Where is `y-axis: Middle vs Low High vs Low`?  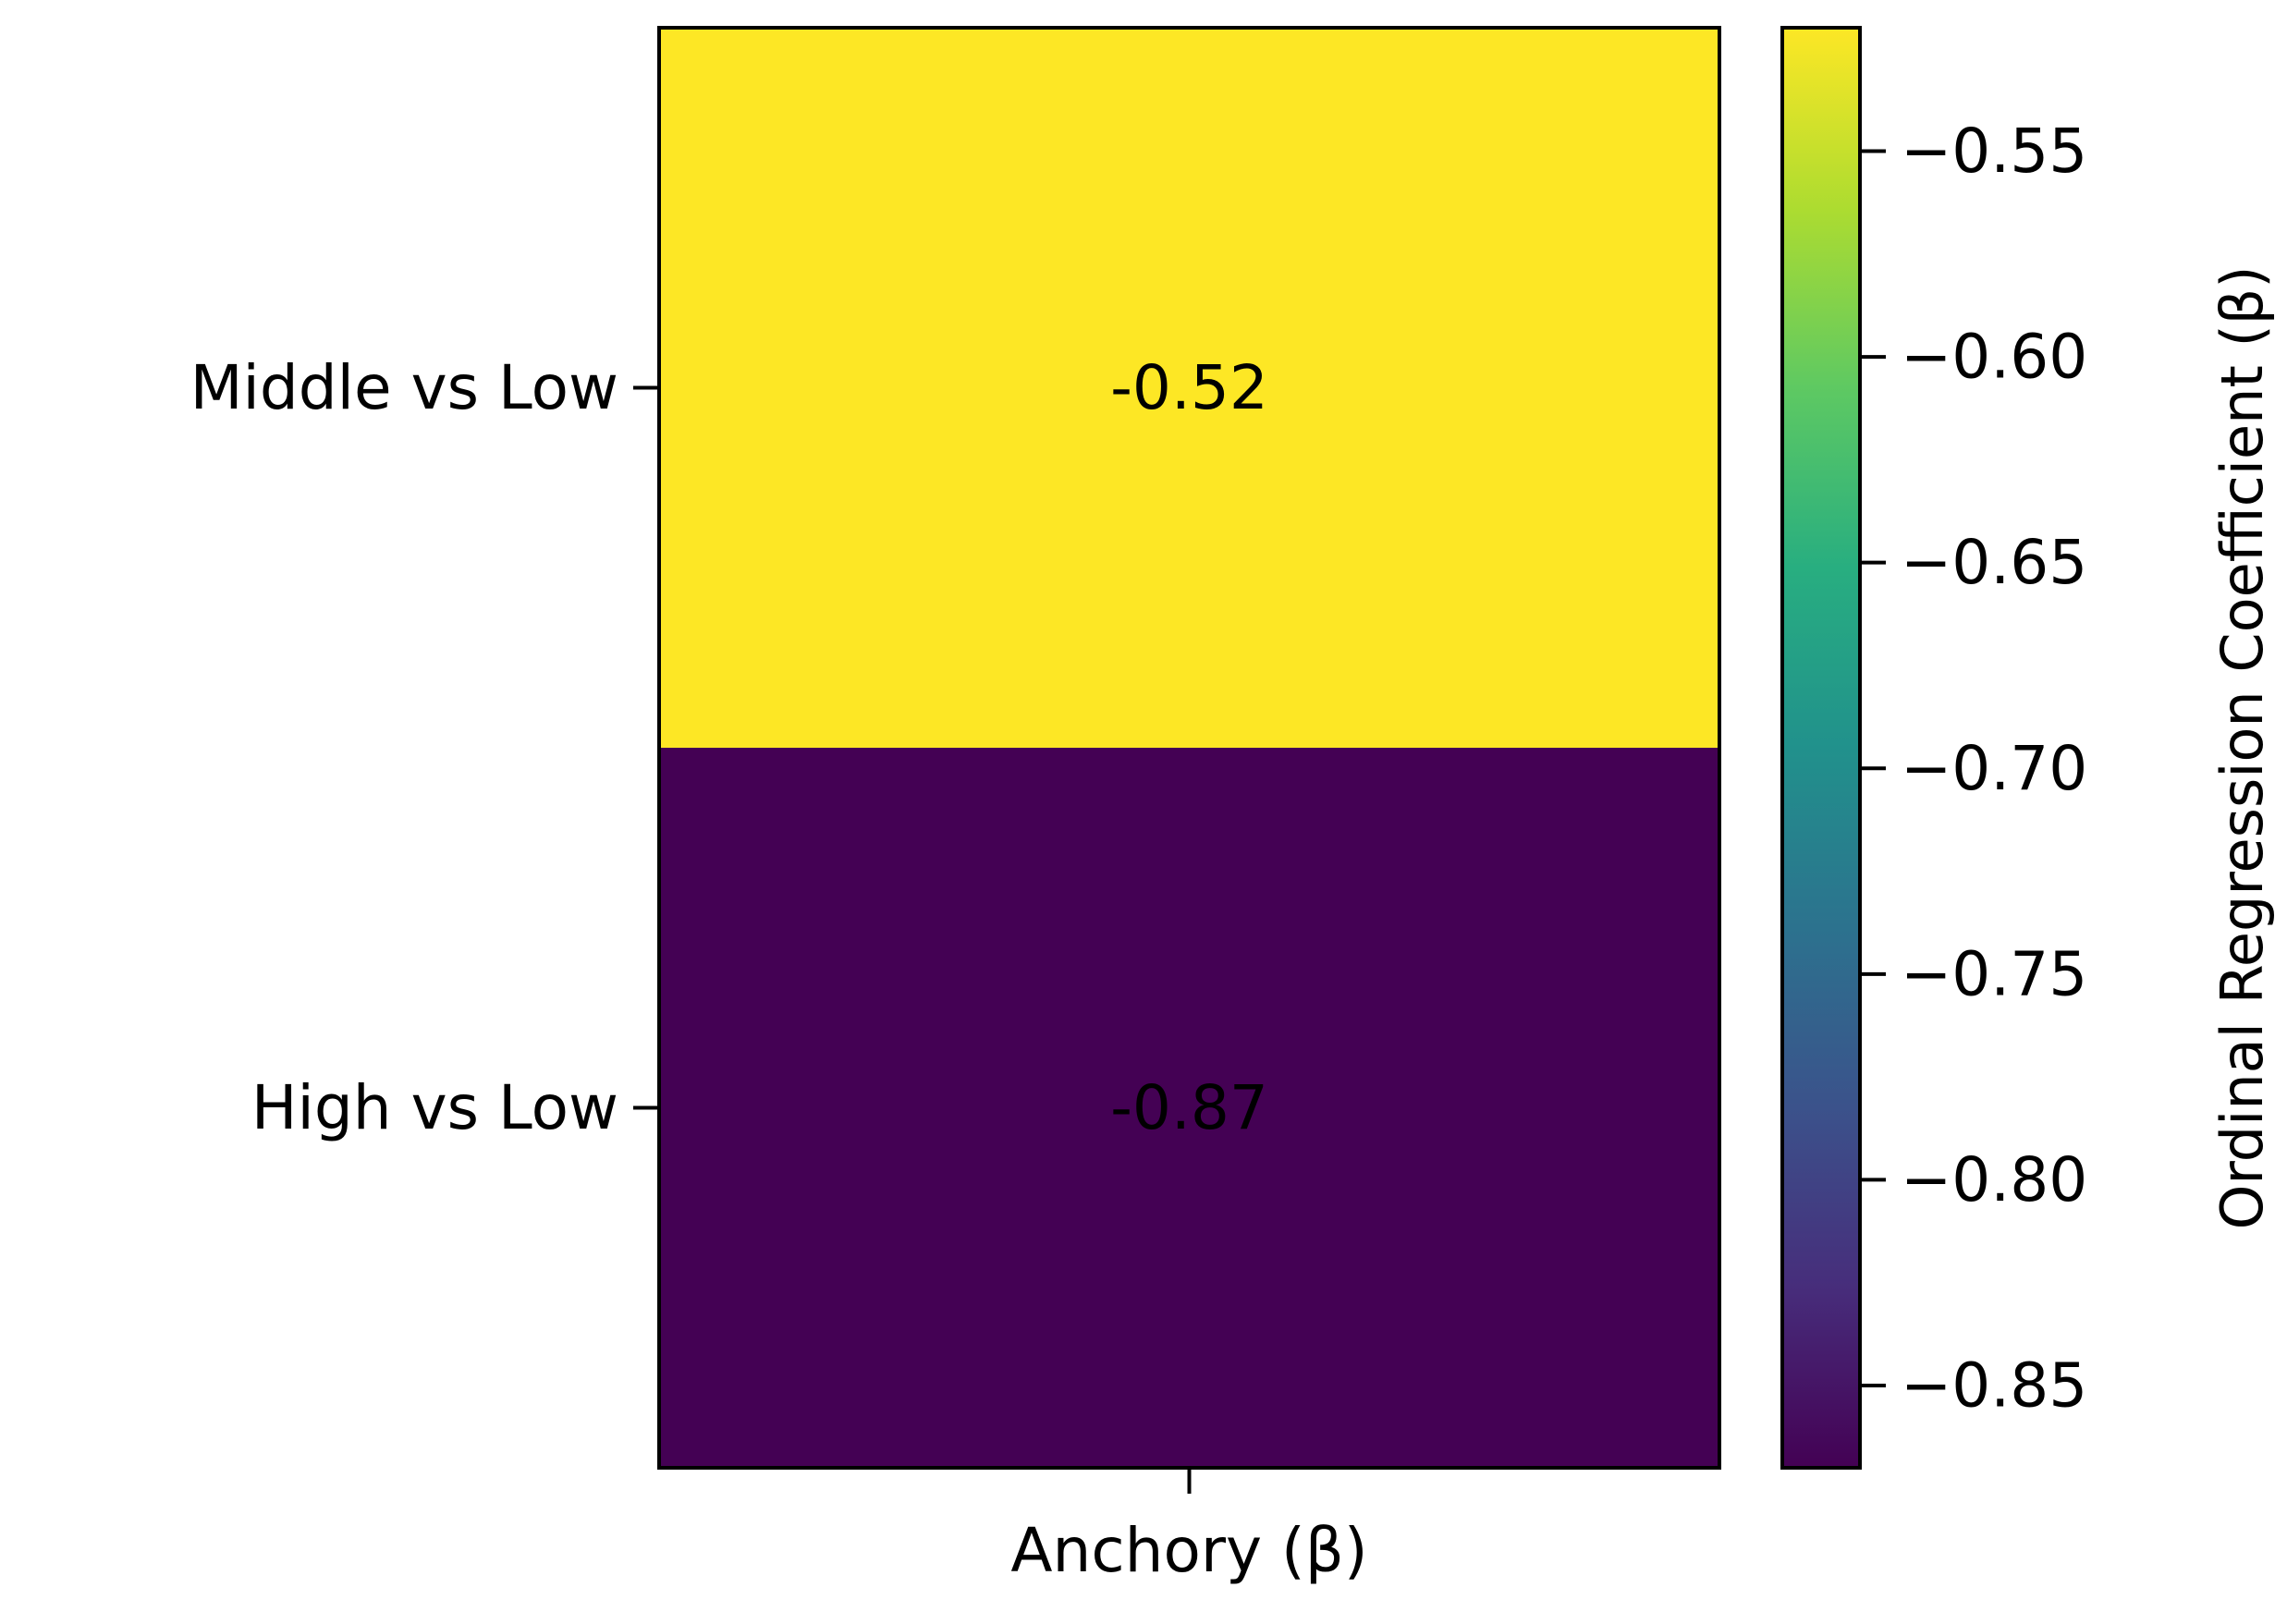 y-axis: Middle vs Low High vs Low is located at coordinates (424, 747).